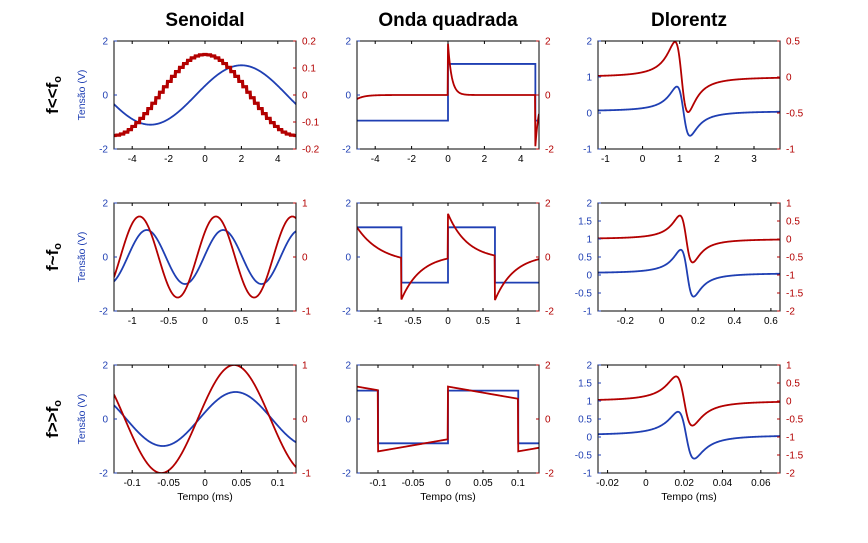 This screenshot has height=543, width=868. What do you see at coordinates (309, 69) in the screenshot?
I see `y2-tick-label: 0.1` at bounding box center [309, 69].